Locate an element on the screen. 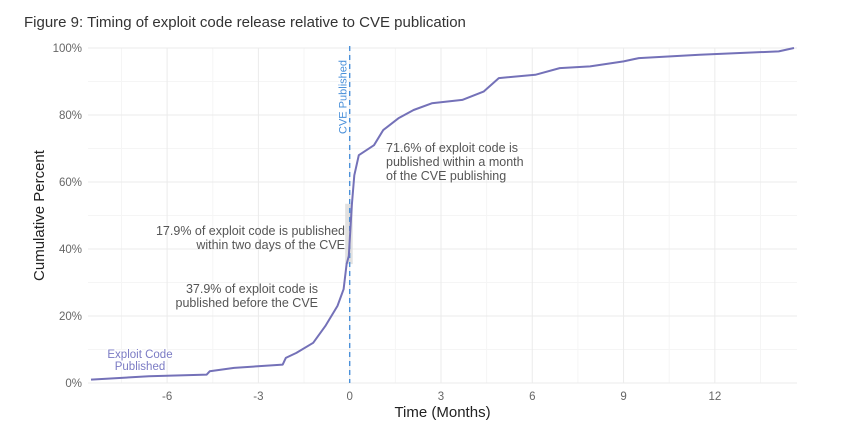  x-tick-label: 6 is located at coordinates (532, 397).